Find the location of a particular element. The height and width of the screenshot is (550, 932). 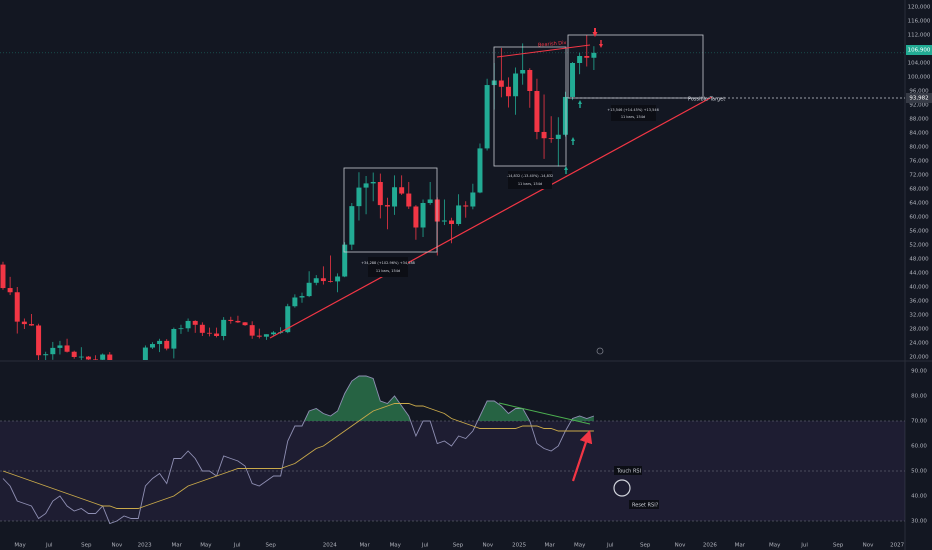

info-text: 11 bars, 154d is located at coordinates (388, 271).